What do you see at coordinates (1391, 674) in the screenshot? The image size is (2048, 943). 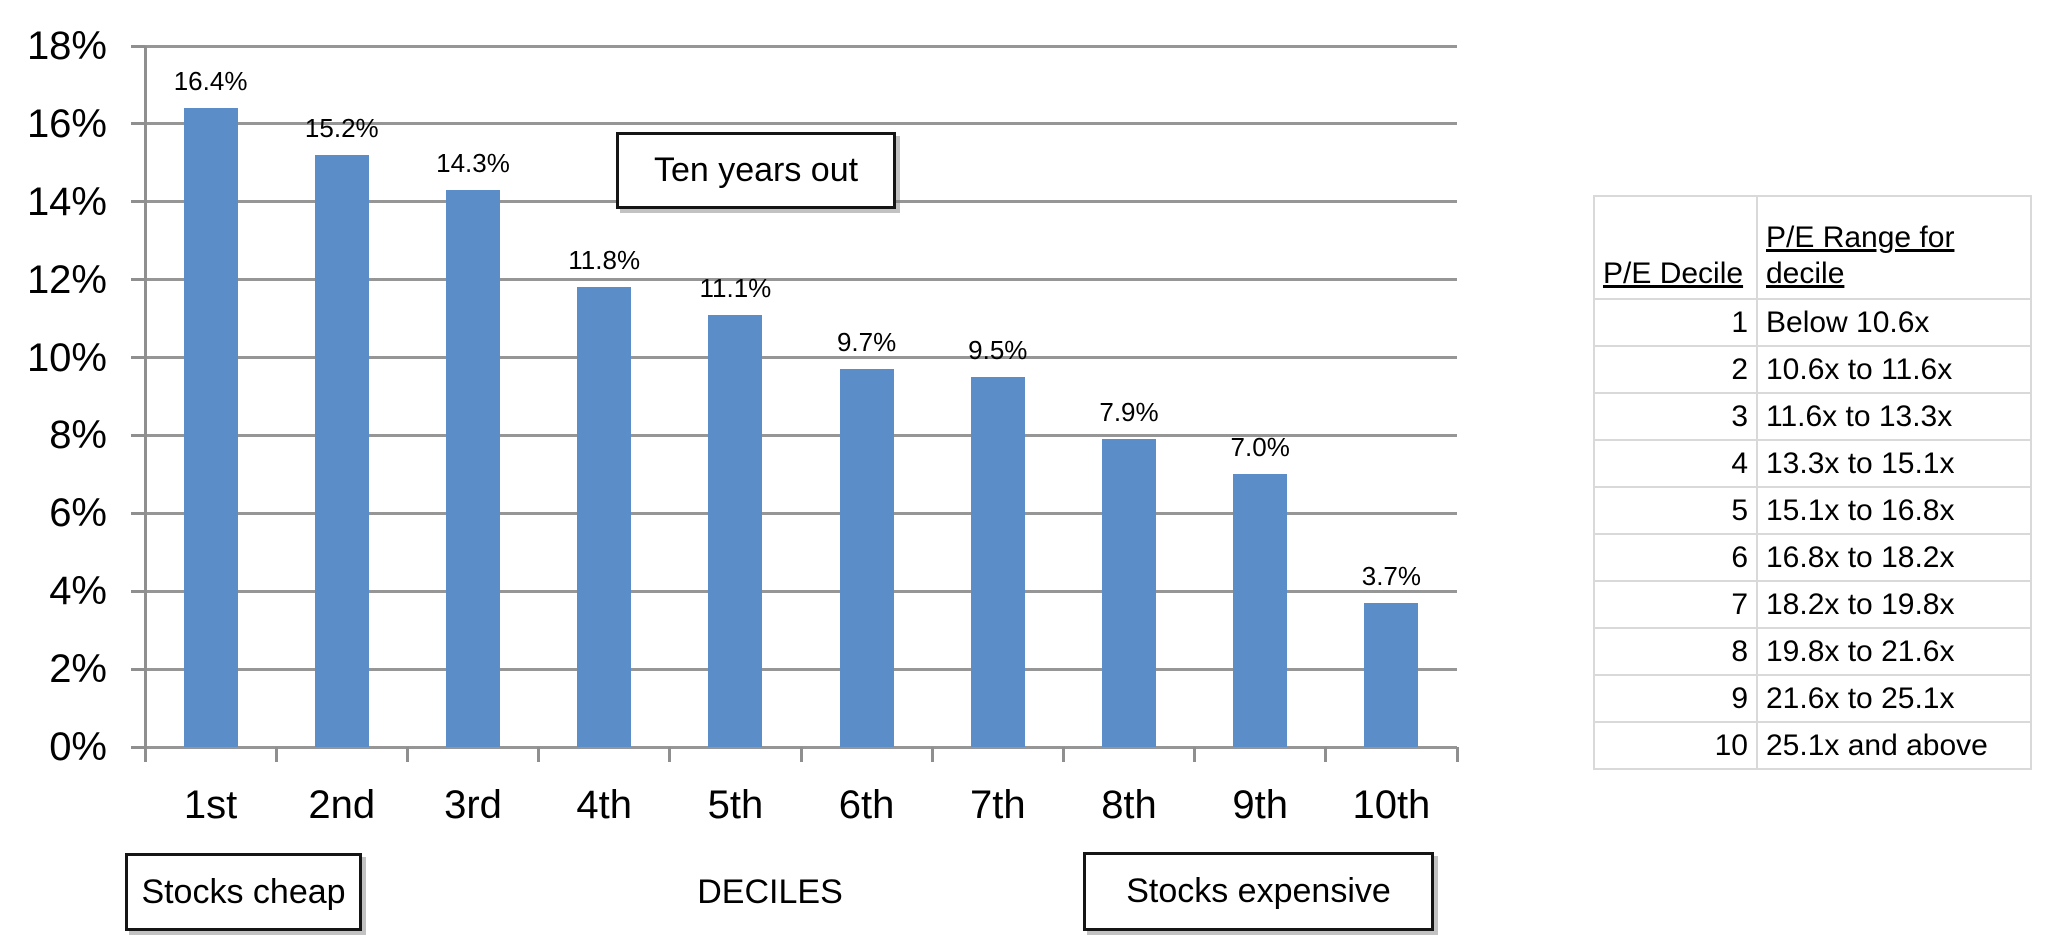 I see `bar-10th` at bounding box center [1391, 674].